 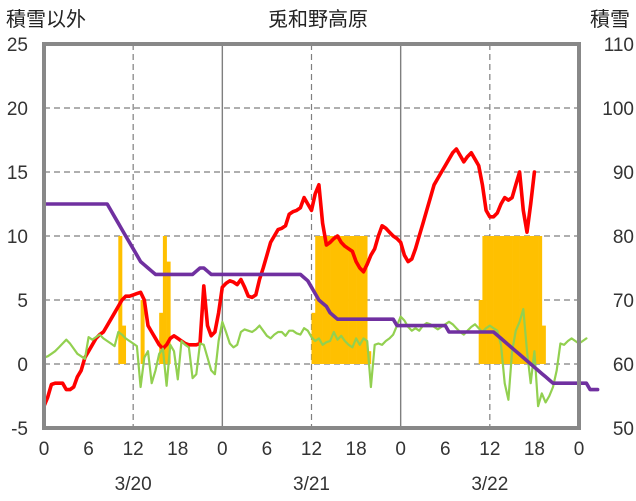 I want to click on left-axis-label: 積雪以外, so click(x=46, y=19).